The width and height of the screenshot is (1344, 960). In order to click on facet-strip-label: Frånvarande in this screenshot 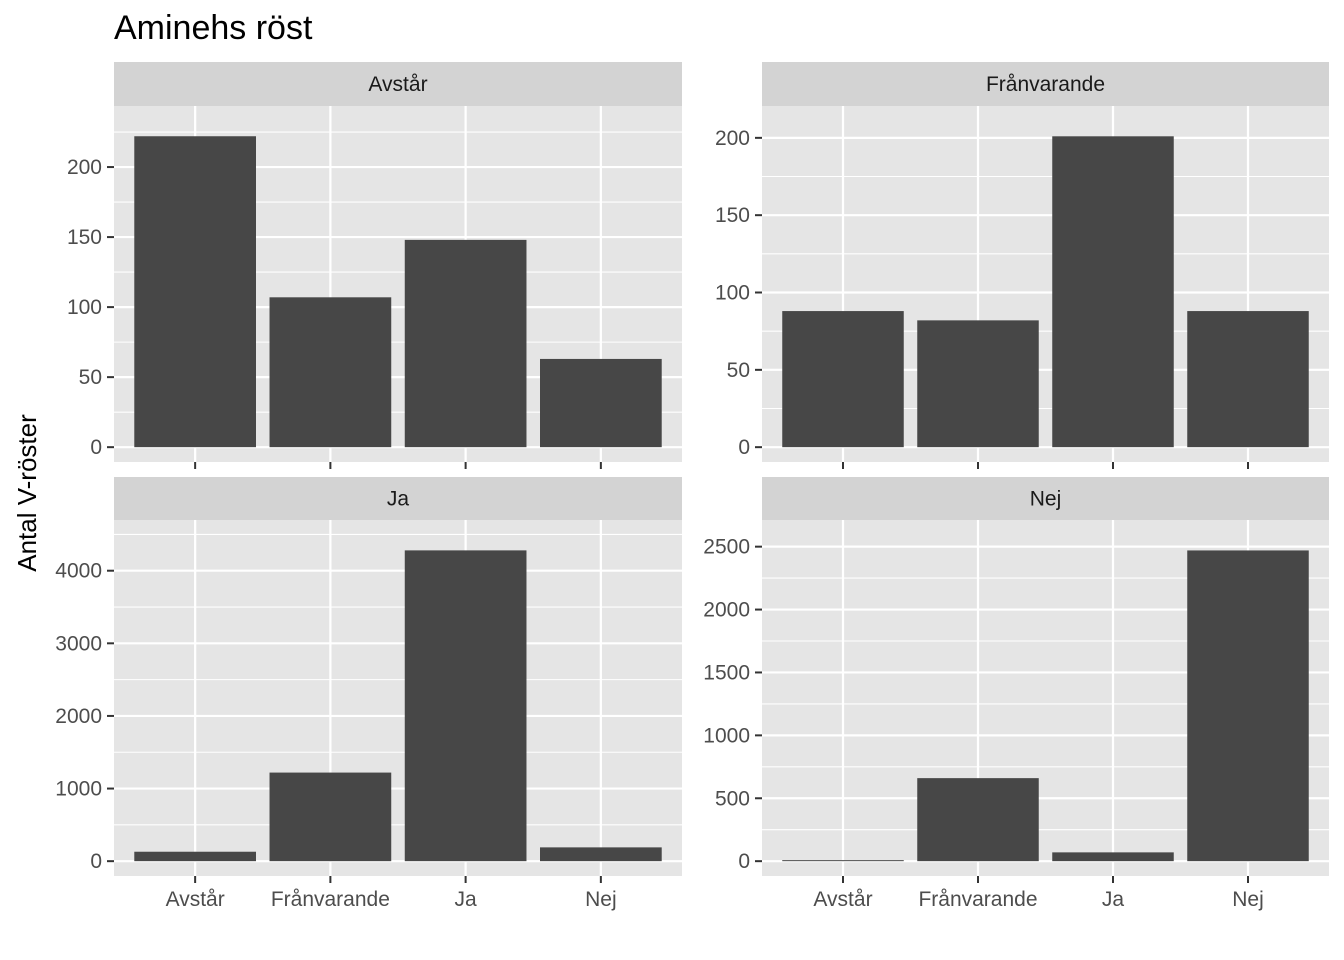, I will do `click(1045, 84)`.